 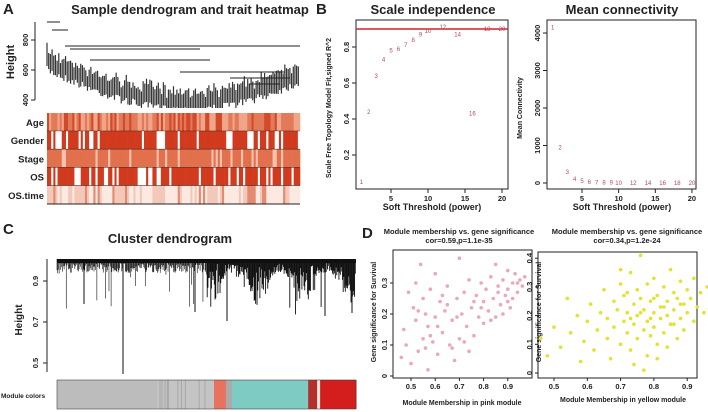 What do you see at coordinates (692, 184) in the screenshot?
I see `power-point-label: 20` at bounding box center [692, 184].